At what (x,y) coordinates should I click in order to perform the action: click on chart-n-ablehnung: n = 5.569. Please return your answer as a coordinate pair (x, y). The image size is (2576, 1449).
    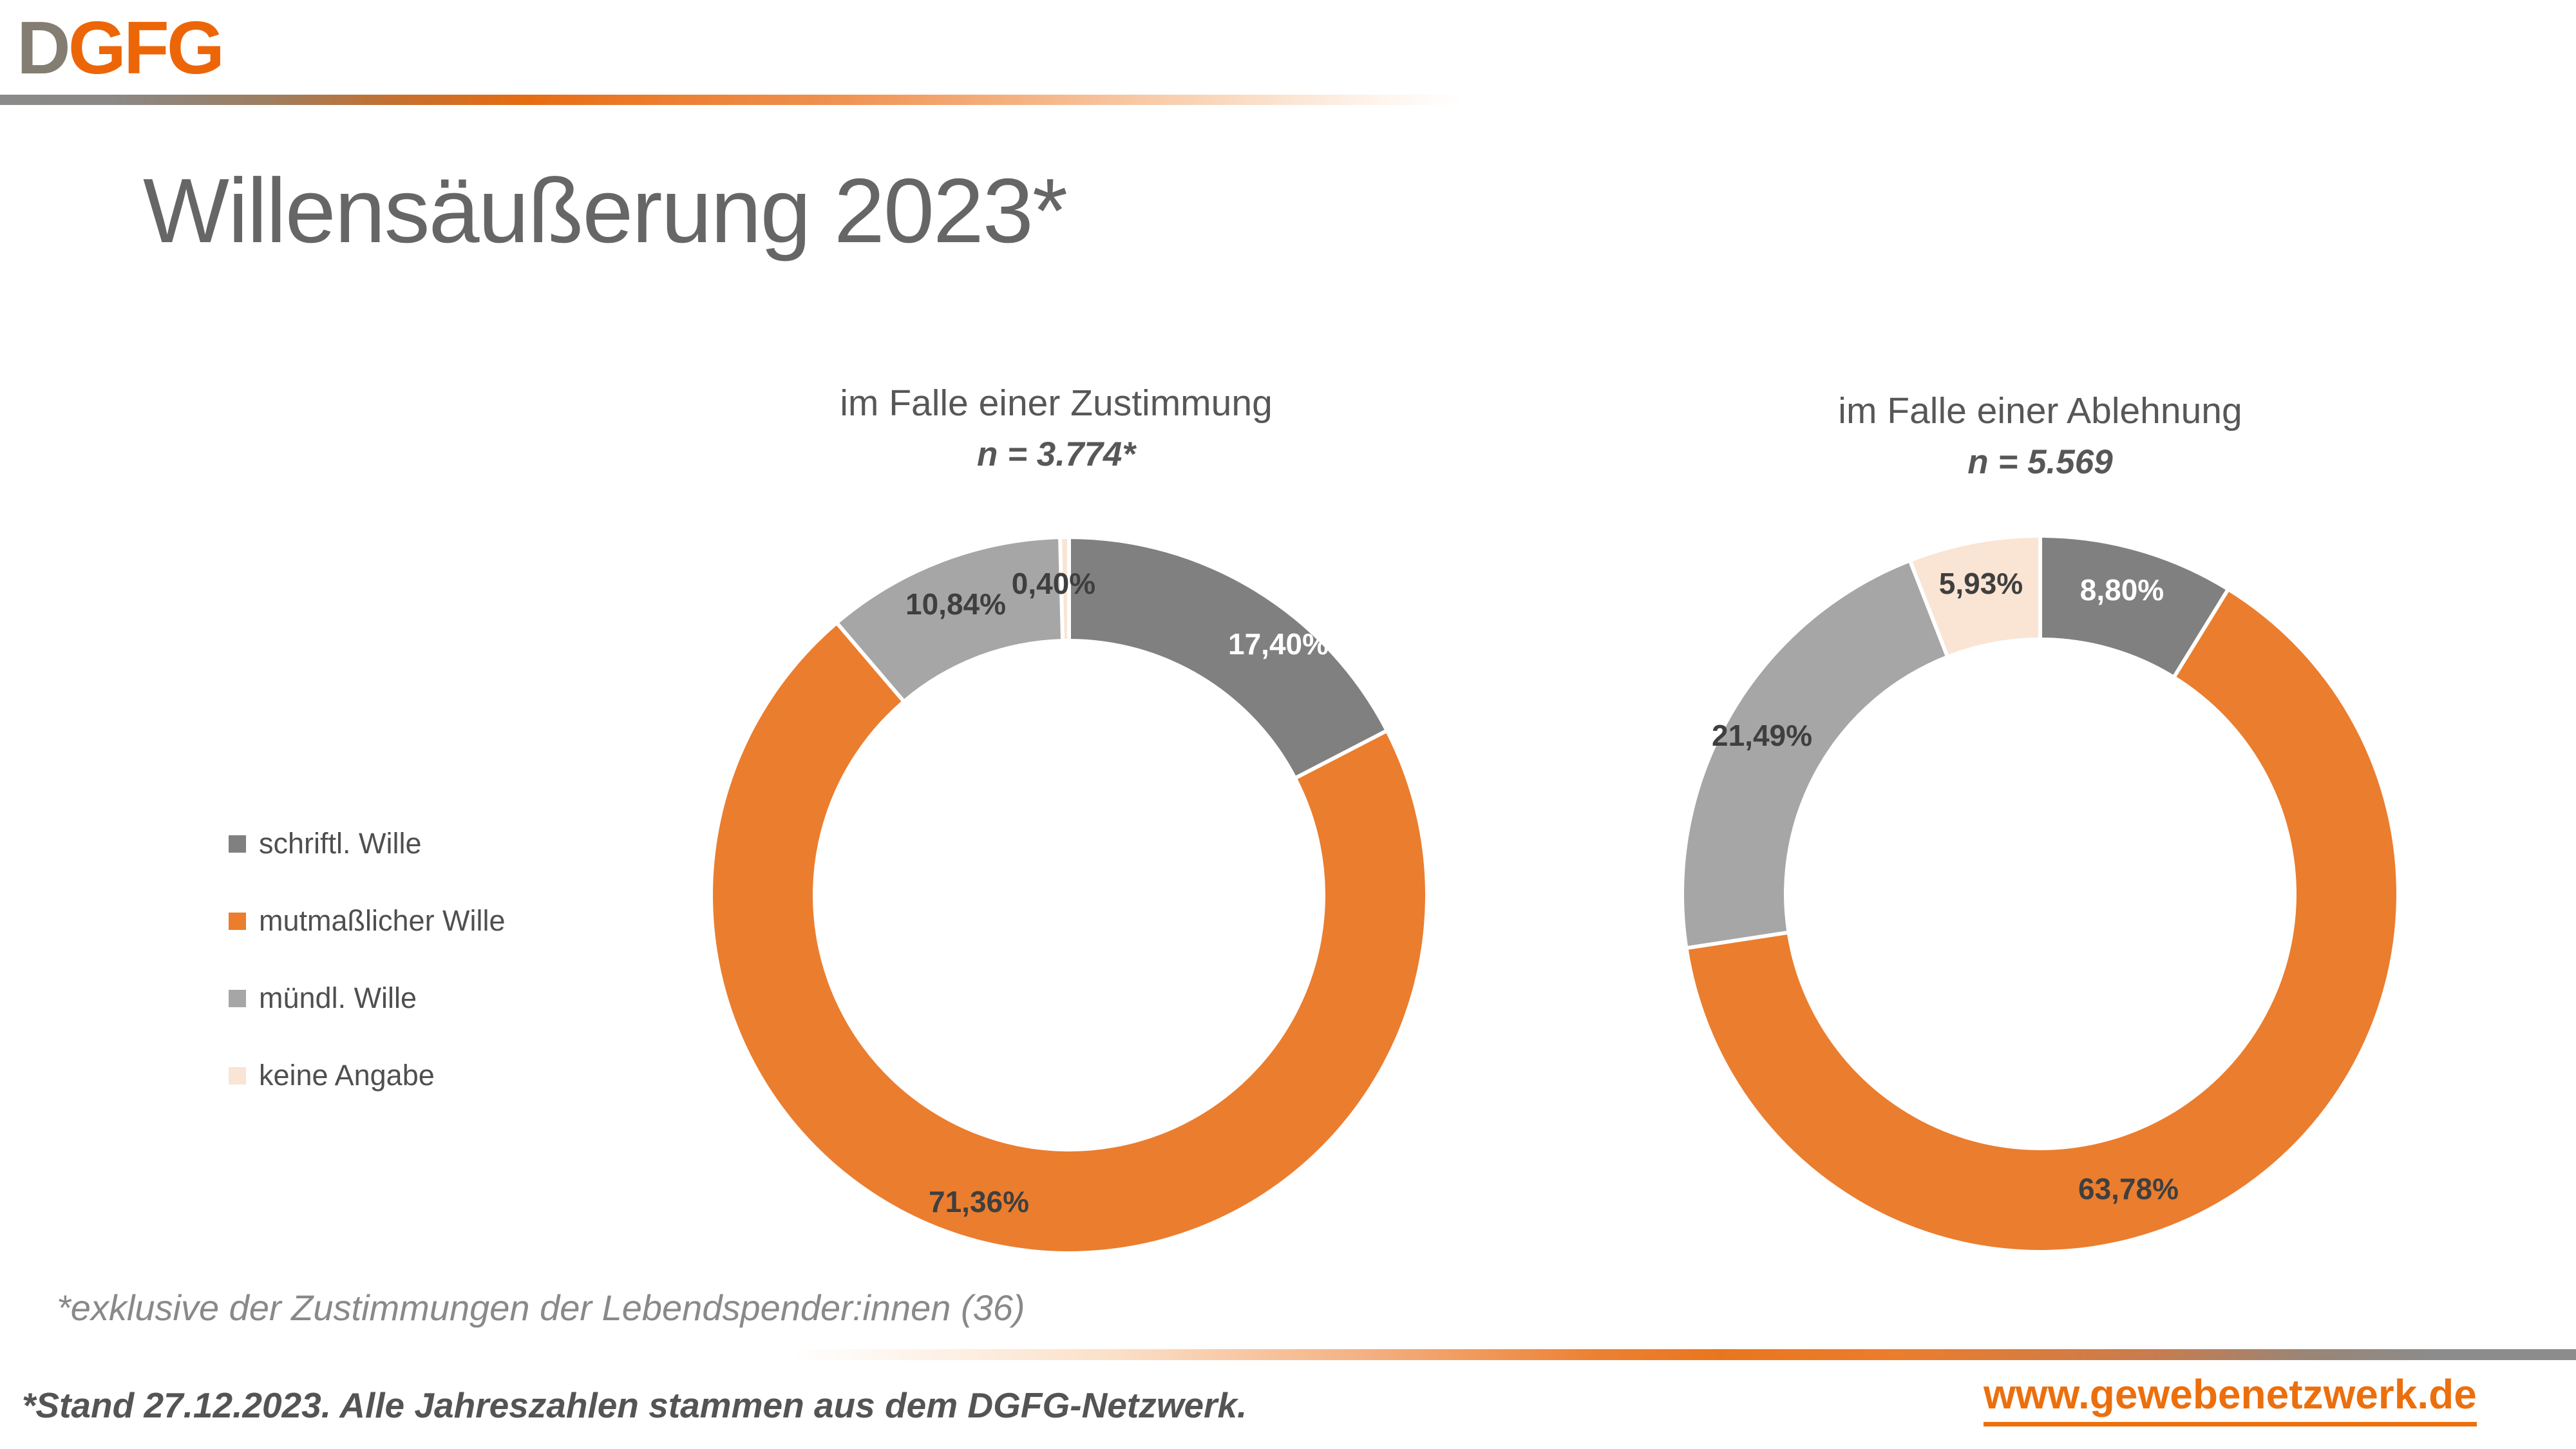
    Looking at the image, I should click on (2040, 462).